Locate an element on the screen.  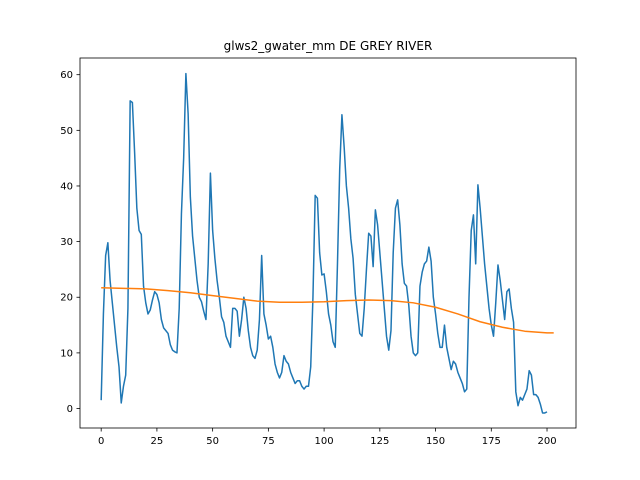
y-axis: 0 10 20 30 40 50 60 is located at coordinates (70, 242).